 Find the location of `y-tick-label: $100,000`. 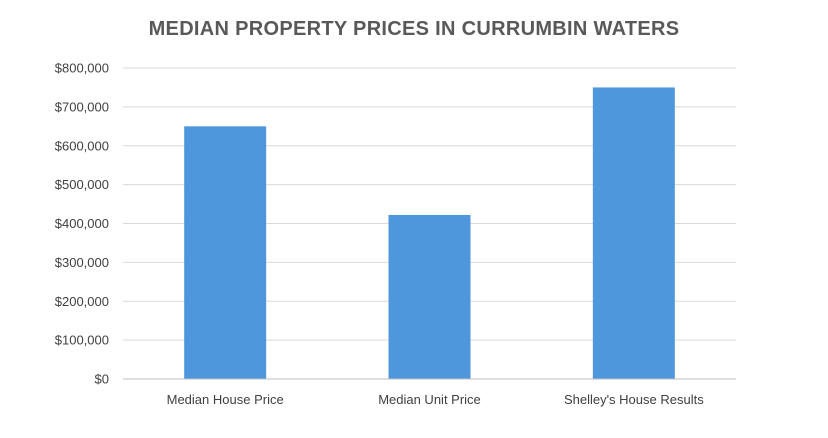

y-tick-label: $100,000 is located at coordinates (82, 340).